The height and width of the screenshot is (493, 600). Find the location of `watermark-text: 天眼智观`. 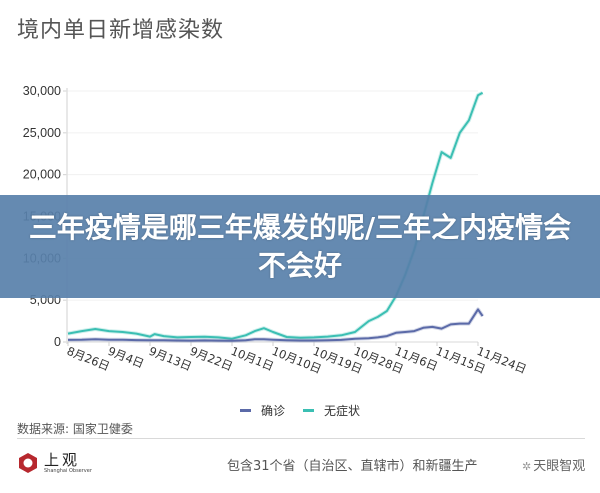

watermark-text: 天眼智观 is located at coordinates (559, 466).